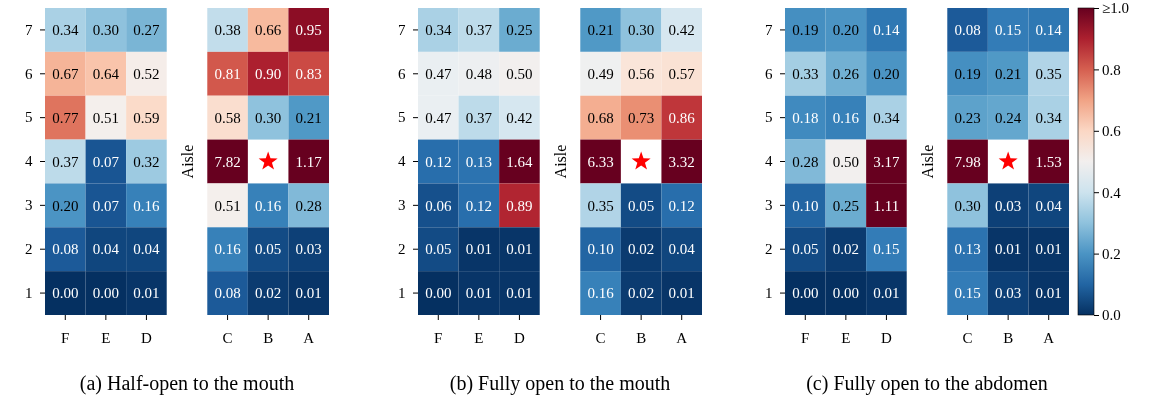 The width and height of the screenshot is (1154, 407). Describe the element at coordinates (227, 161) in the screenshot. I see `data-label: 7.82` at that location.